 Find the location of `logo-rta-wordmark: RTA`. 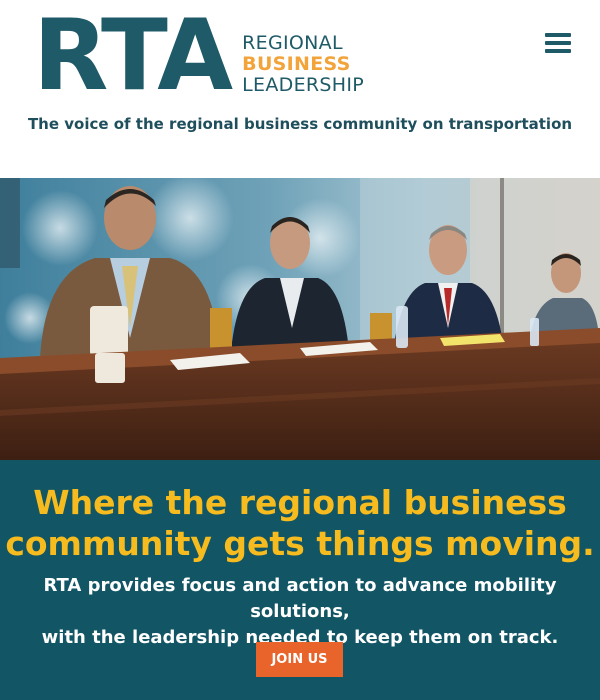

logo-rta-wordmark: RTA is located at coordinates (133, 56).